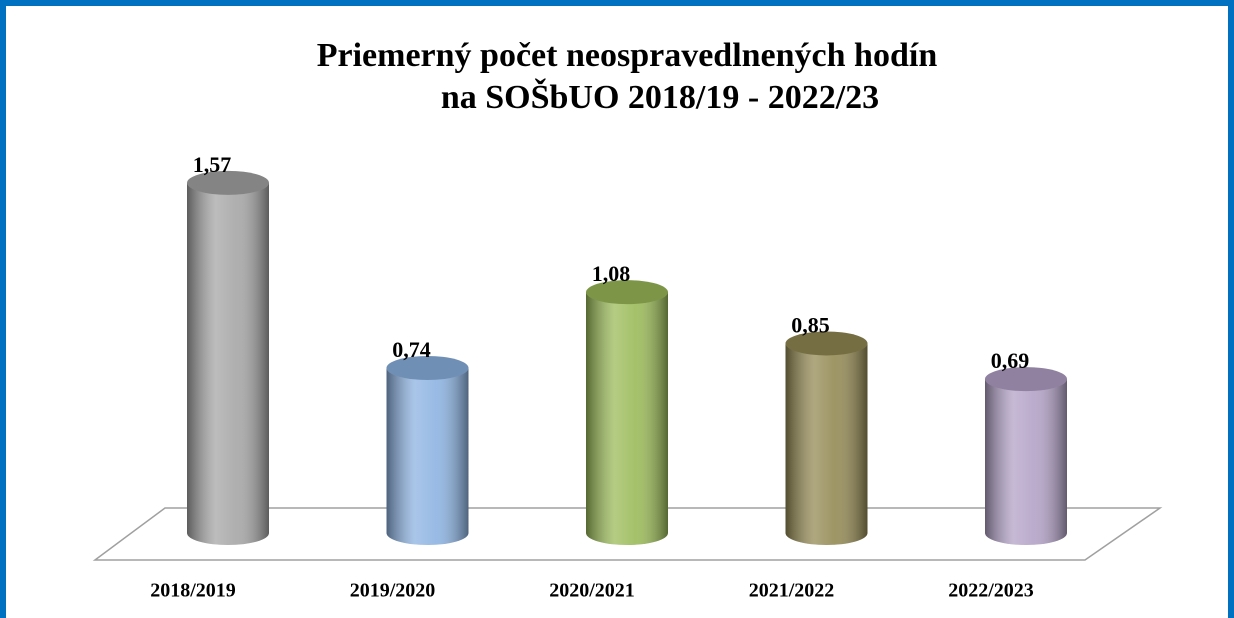 Image resolution: width=1234 pixels, height=618 pixels. What do you see at coordinates (991, 591) in the screenshot?
I see `x-tick-label: 2022/2023` at bounding box center [991, 591].